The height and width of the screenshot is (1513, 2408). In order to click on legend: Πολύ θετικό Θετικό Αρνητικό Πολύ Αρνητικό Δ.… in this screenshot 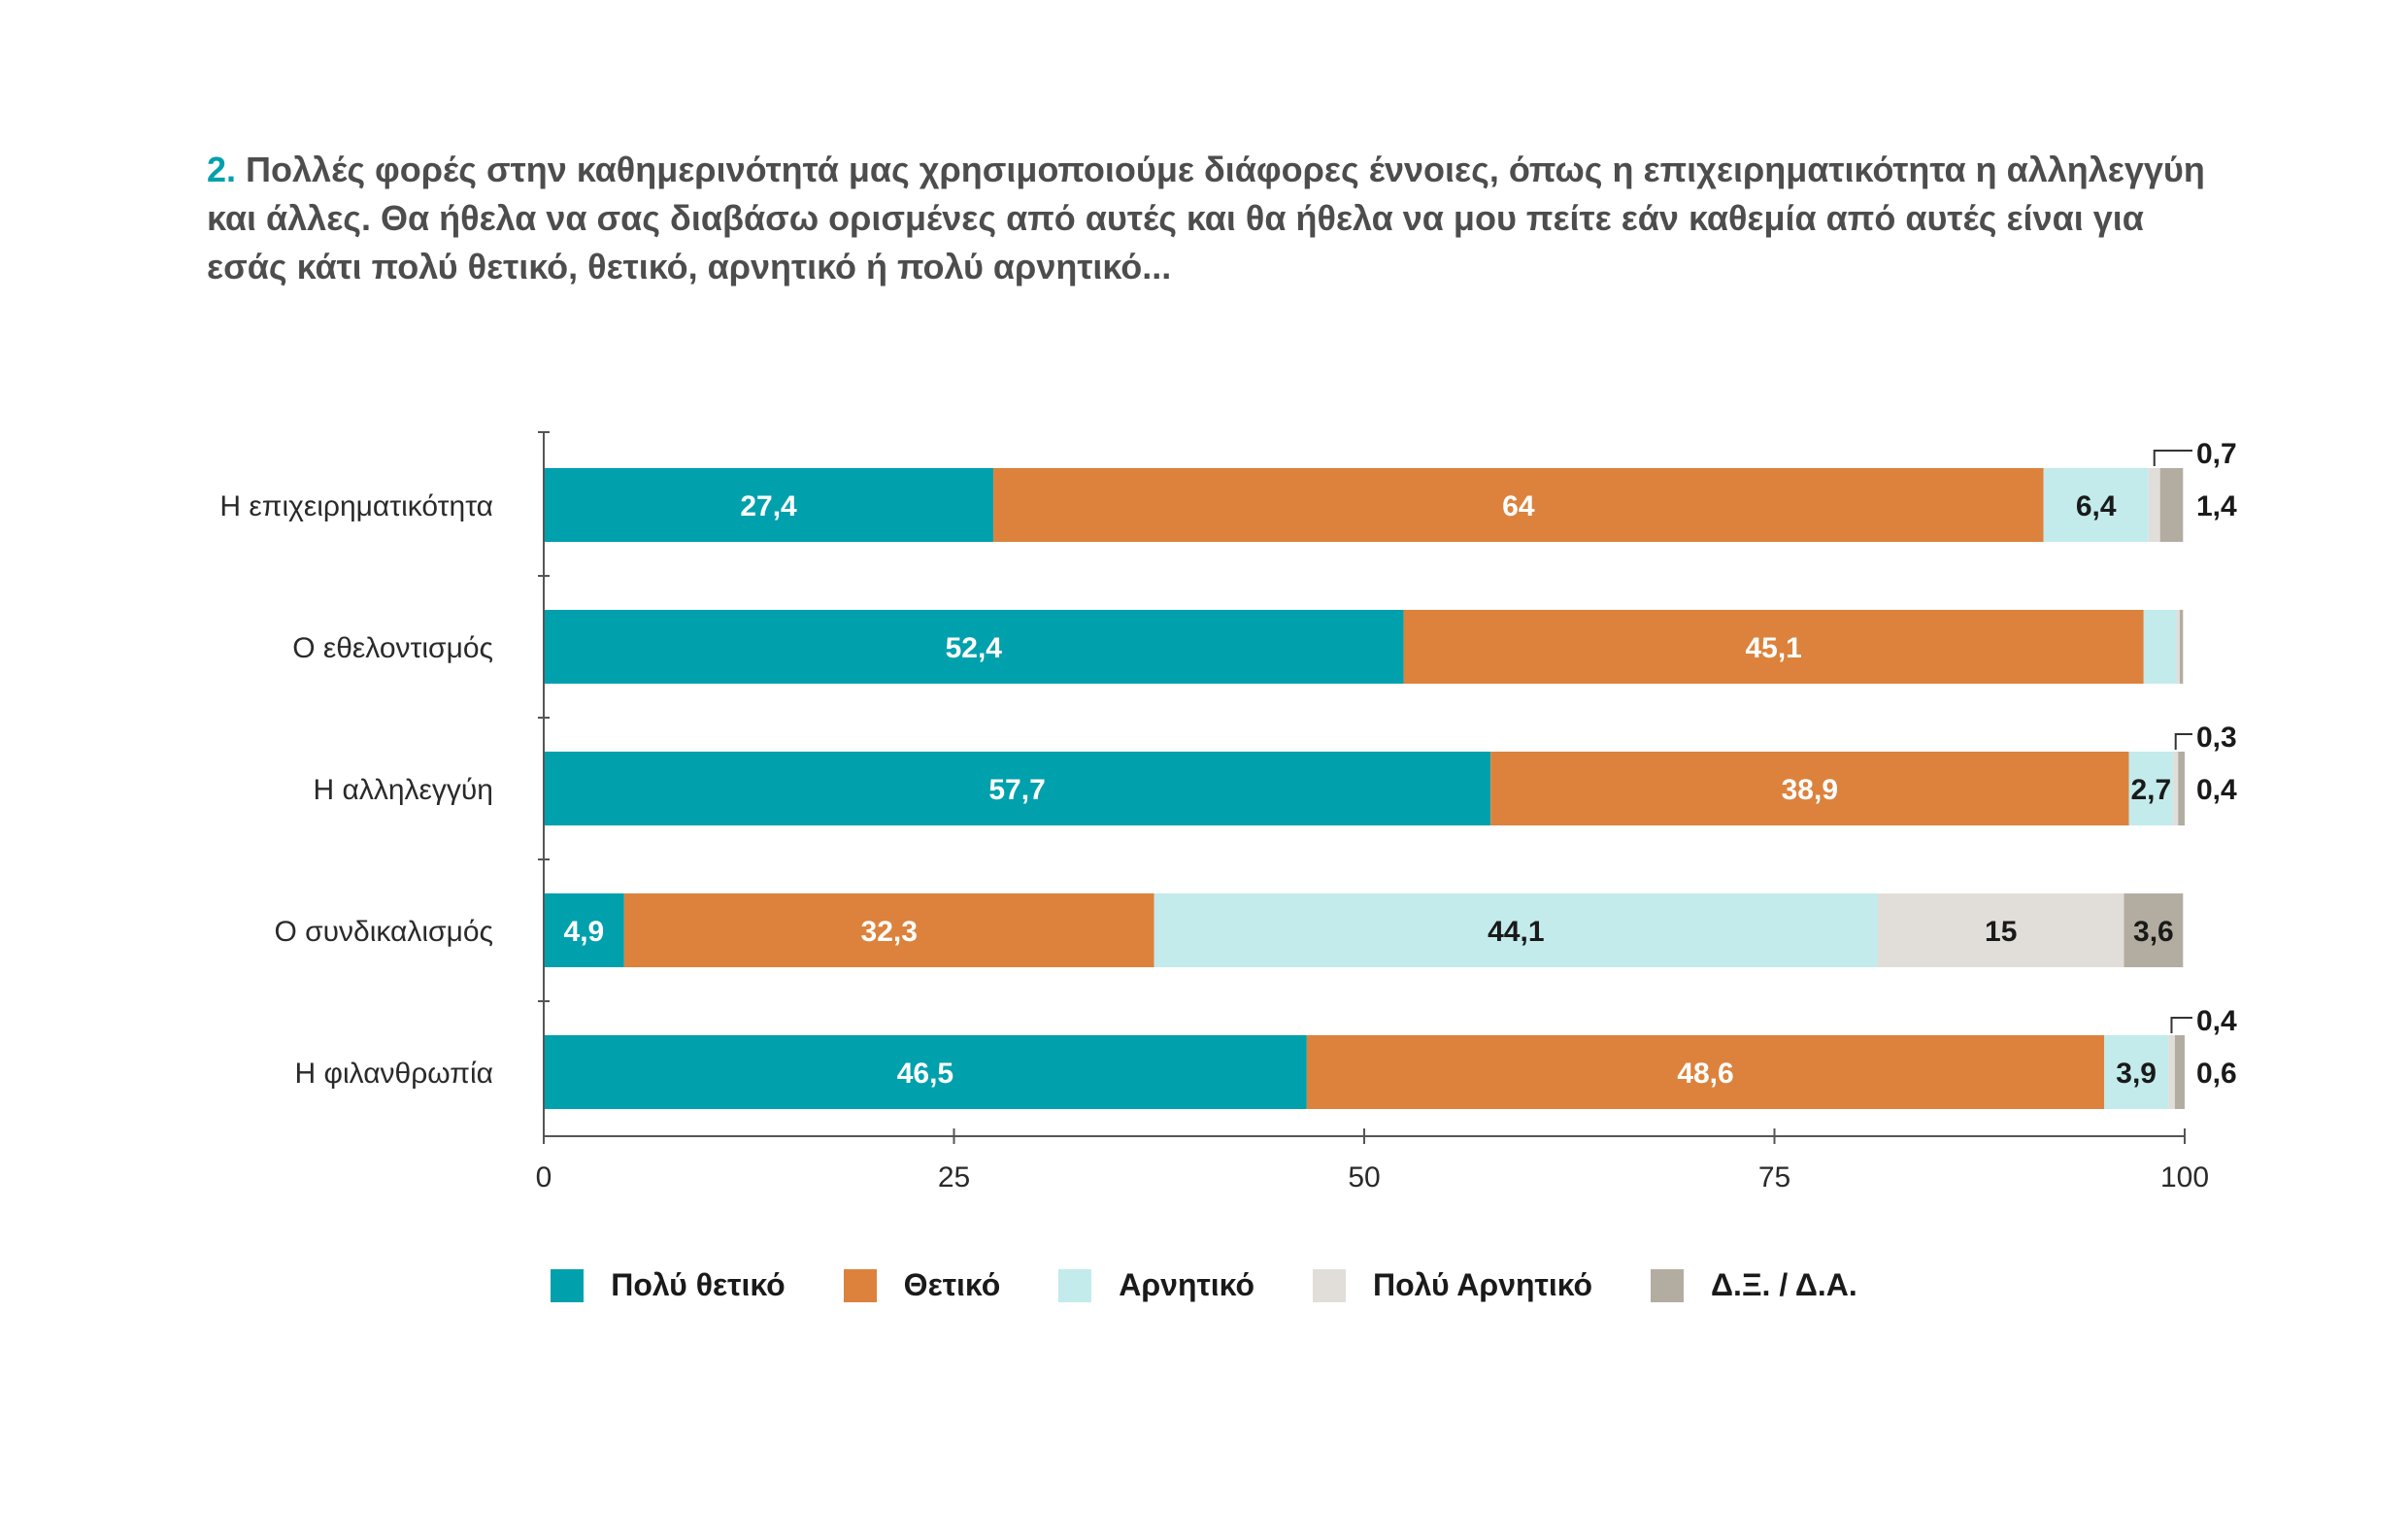, I will do `click(1204, 1285)`.